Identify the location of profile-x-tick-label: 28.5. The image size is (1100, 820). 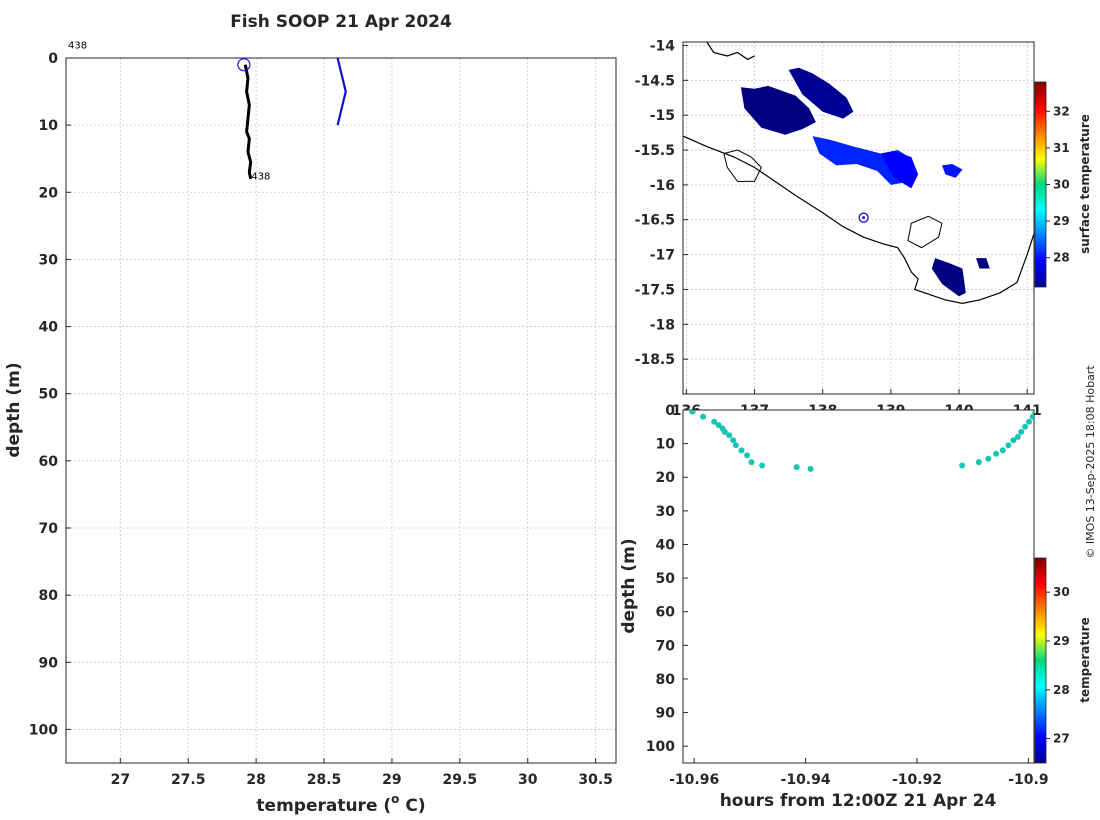
(324, 780).